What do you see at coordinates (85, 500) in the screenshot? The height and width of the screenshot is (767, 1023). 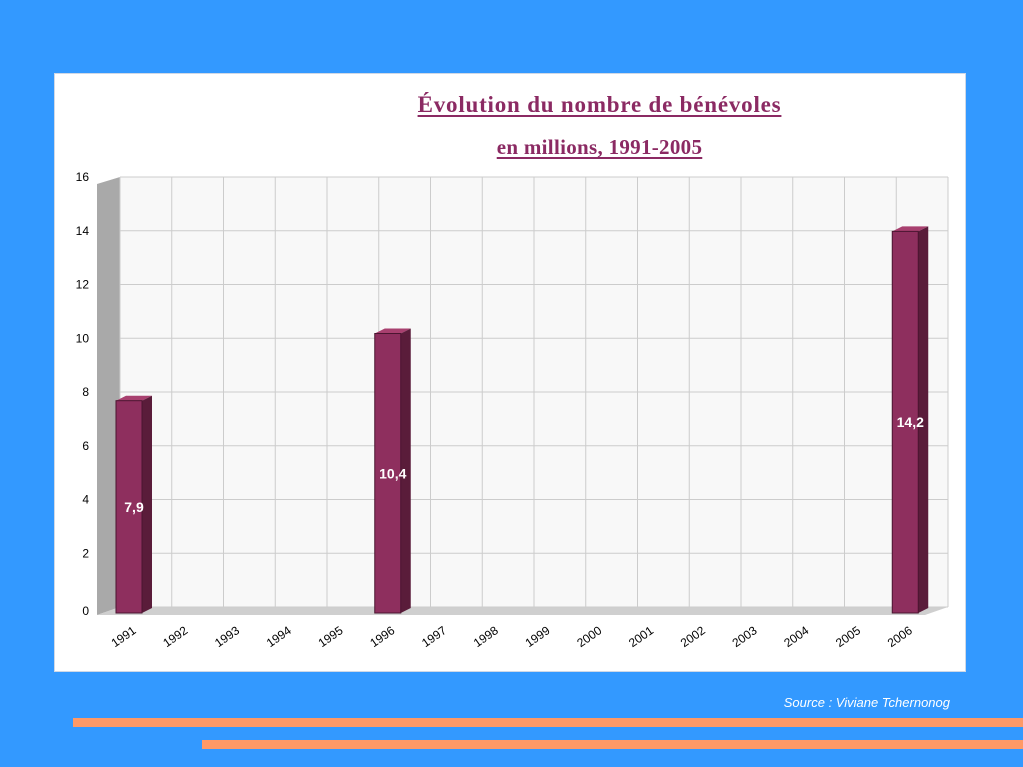 I see `y-tick-label: 4` at bounding box center [85, 500].